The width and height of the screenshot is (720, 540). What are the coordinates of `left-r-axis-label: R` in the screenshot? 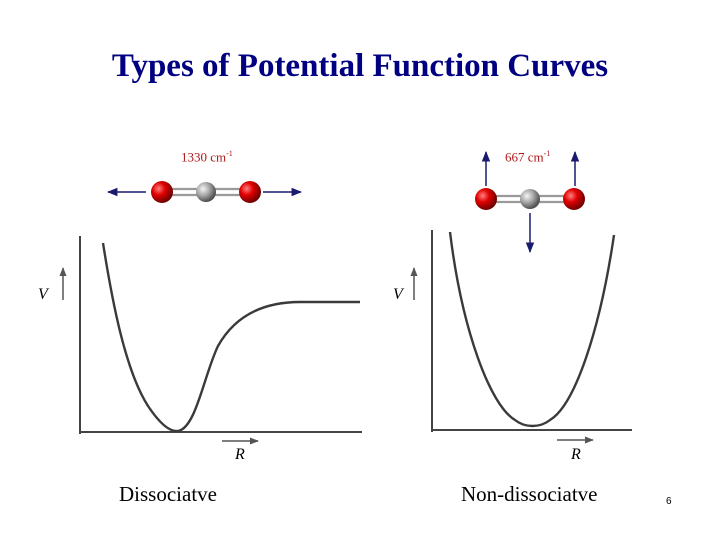 It's located at (240, 454).